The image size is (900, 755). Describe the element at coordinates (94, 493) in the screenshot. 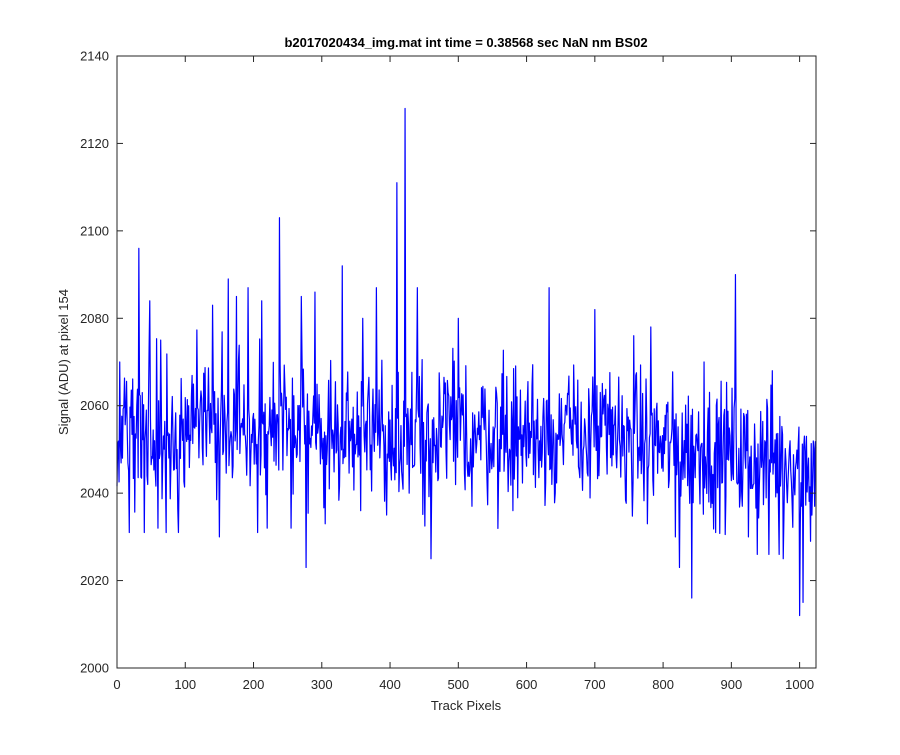

I see `y-tick-label: 2040` at that location.